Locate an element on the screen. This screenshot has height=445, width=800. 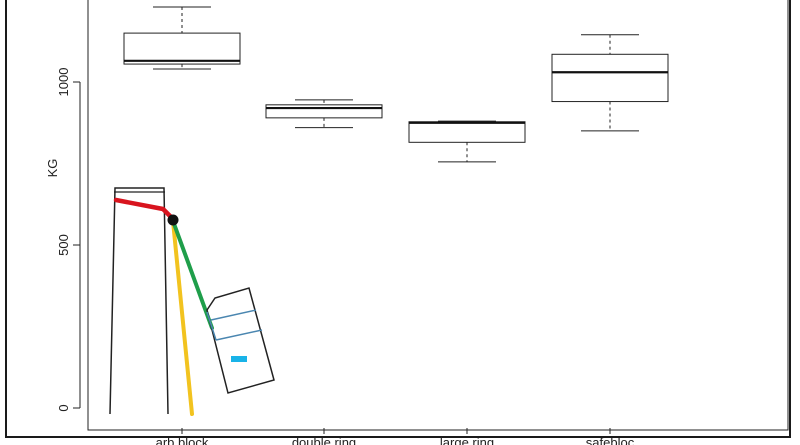
overlay-drawing is located at coordinates (192, 301).